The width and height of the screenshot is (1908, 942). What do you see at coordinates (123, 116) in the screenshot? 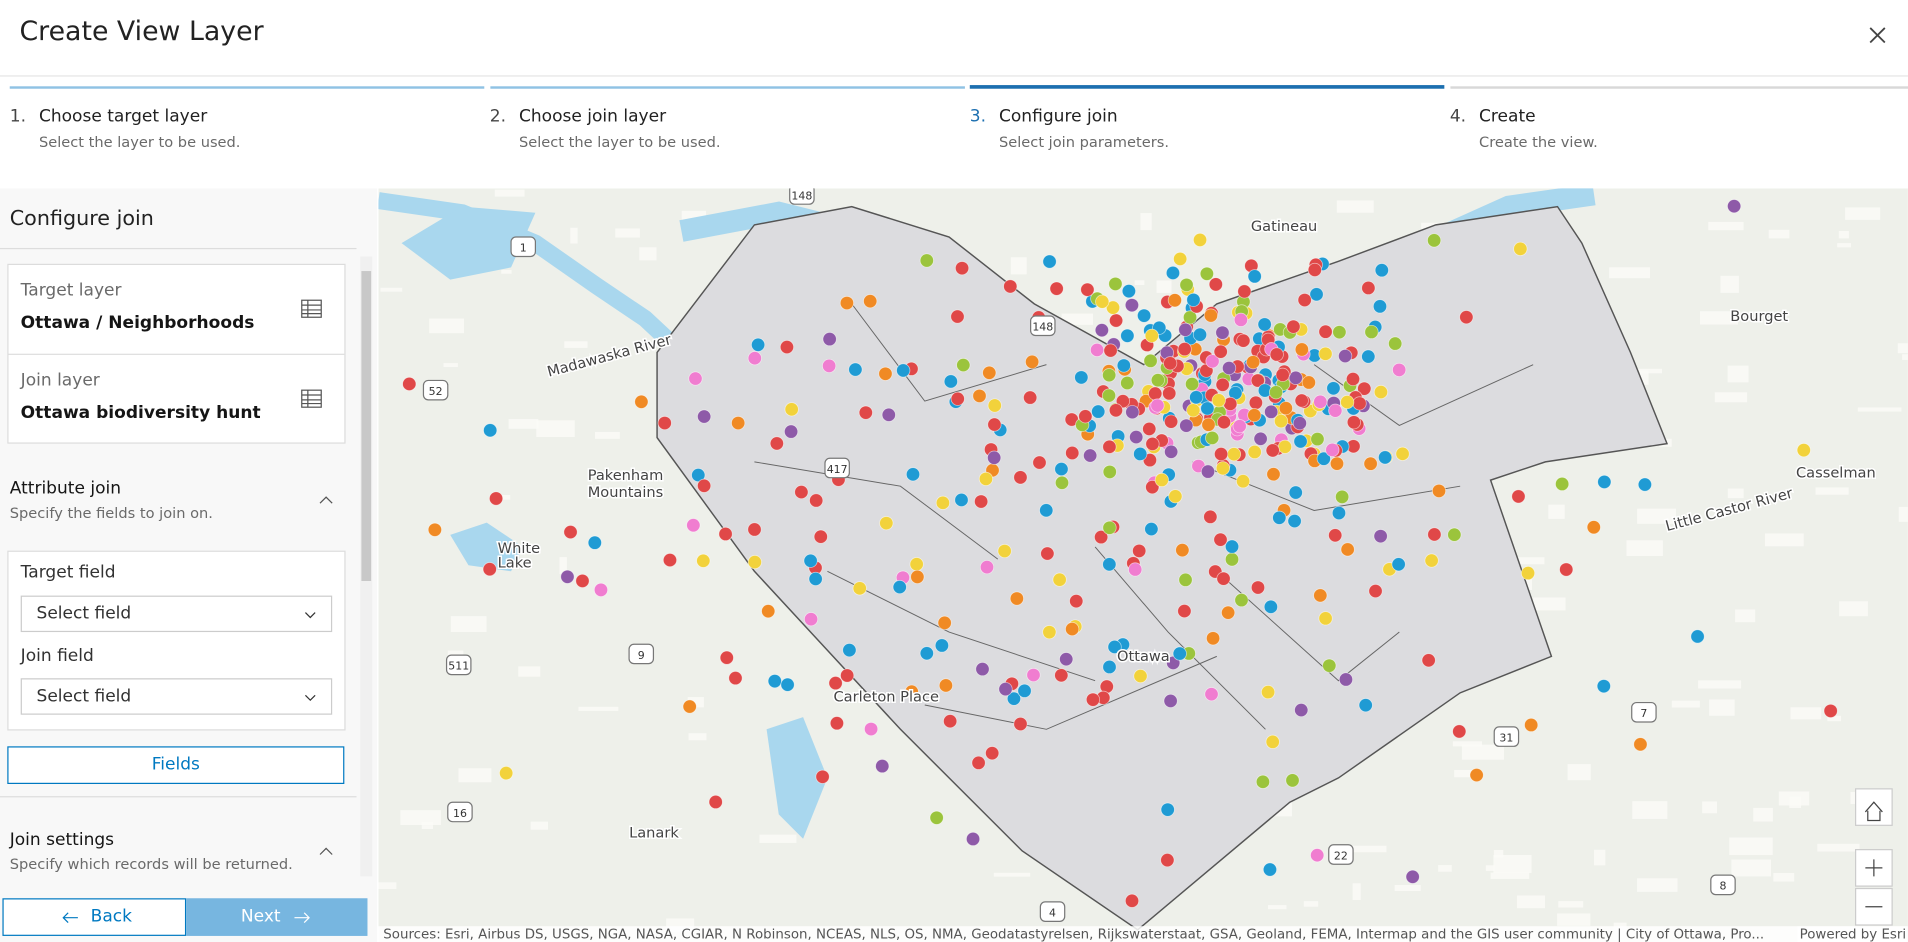
I see `step-title: Choose target layer` at bounding box center [123, 116].